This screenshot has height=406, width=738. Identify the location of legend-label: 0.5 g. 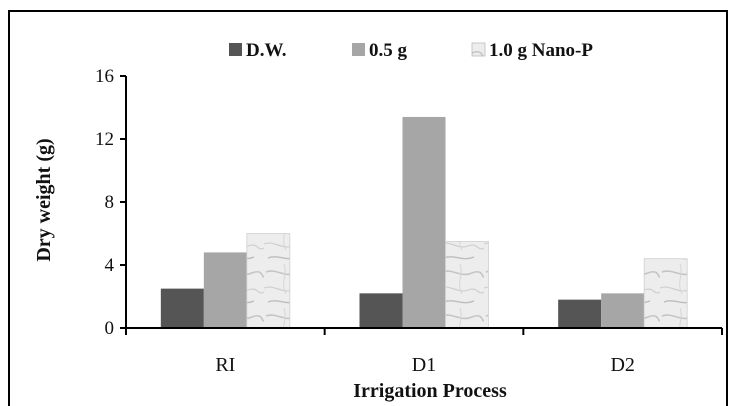
(388, 50).